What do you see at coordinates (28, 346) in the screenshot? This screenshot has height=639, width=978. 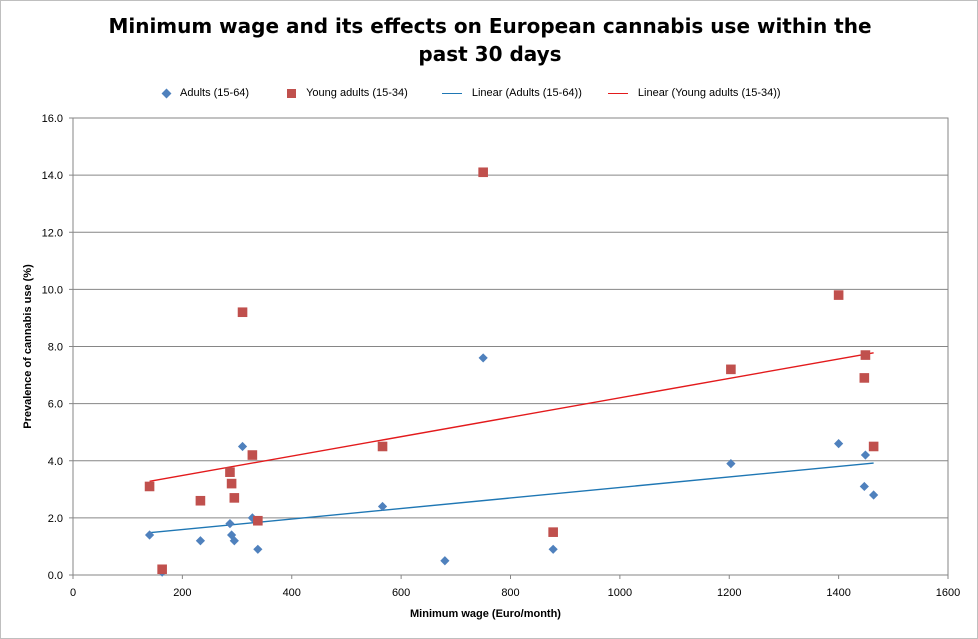 I see `y-axis-label: Prevalence of cannabis use (%)` at bounding box center [28, 346].